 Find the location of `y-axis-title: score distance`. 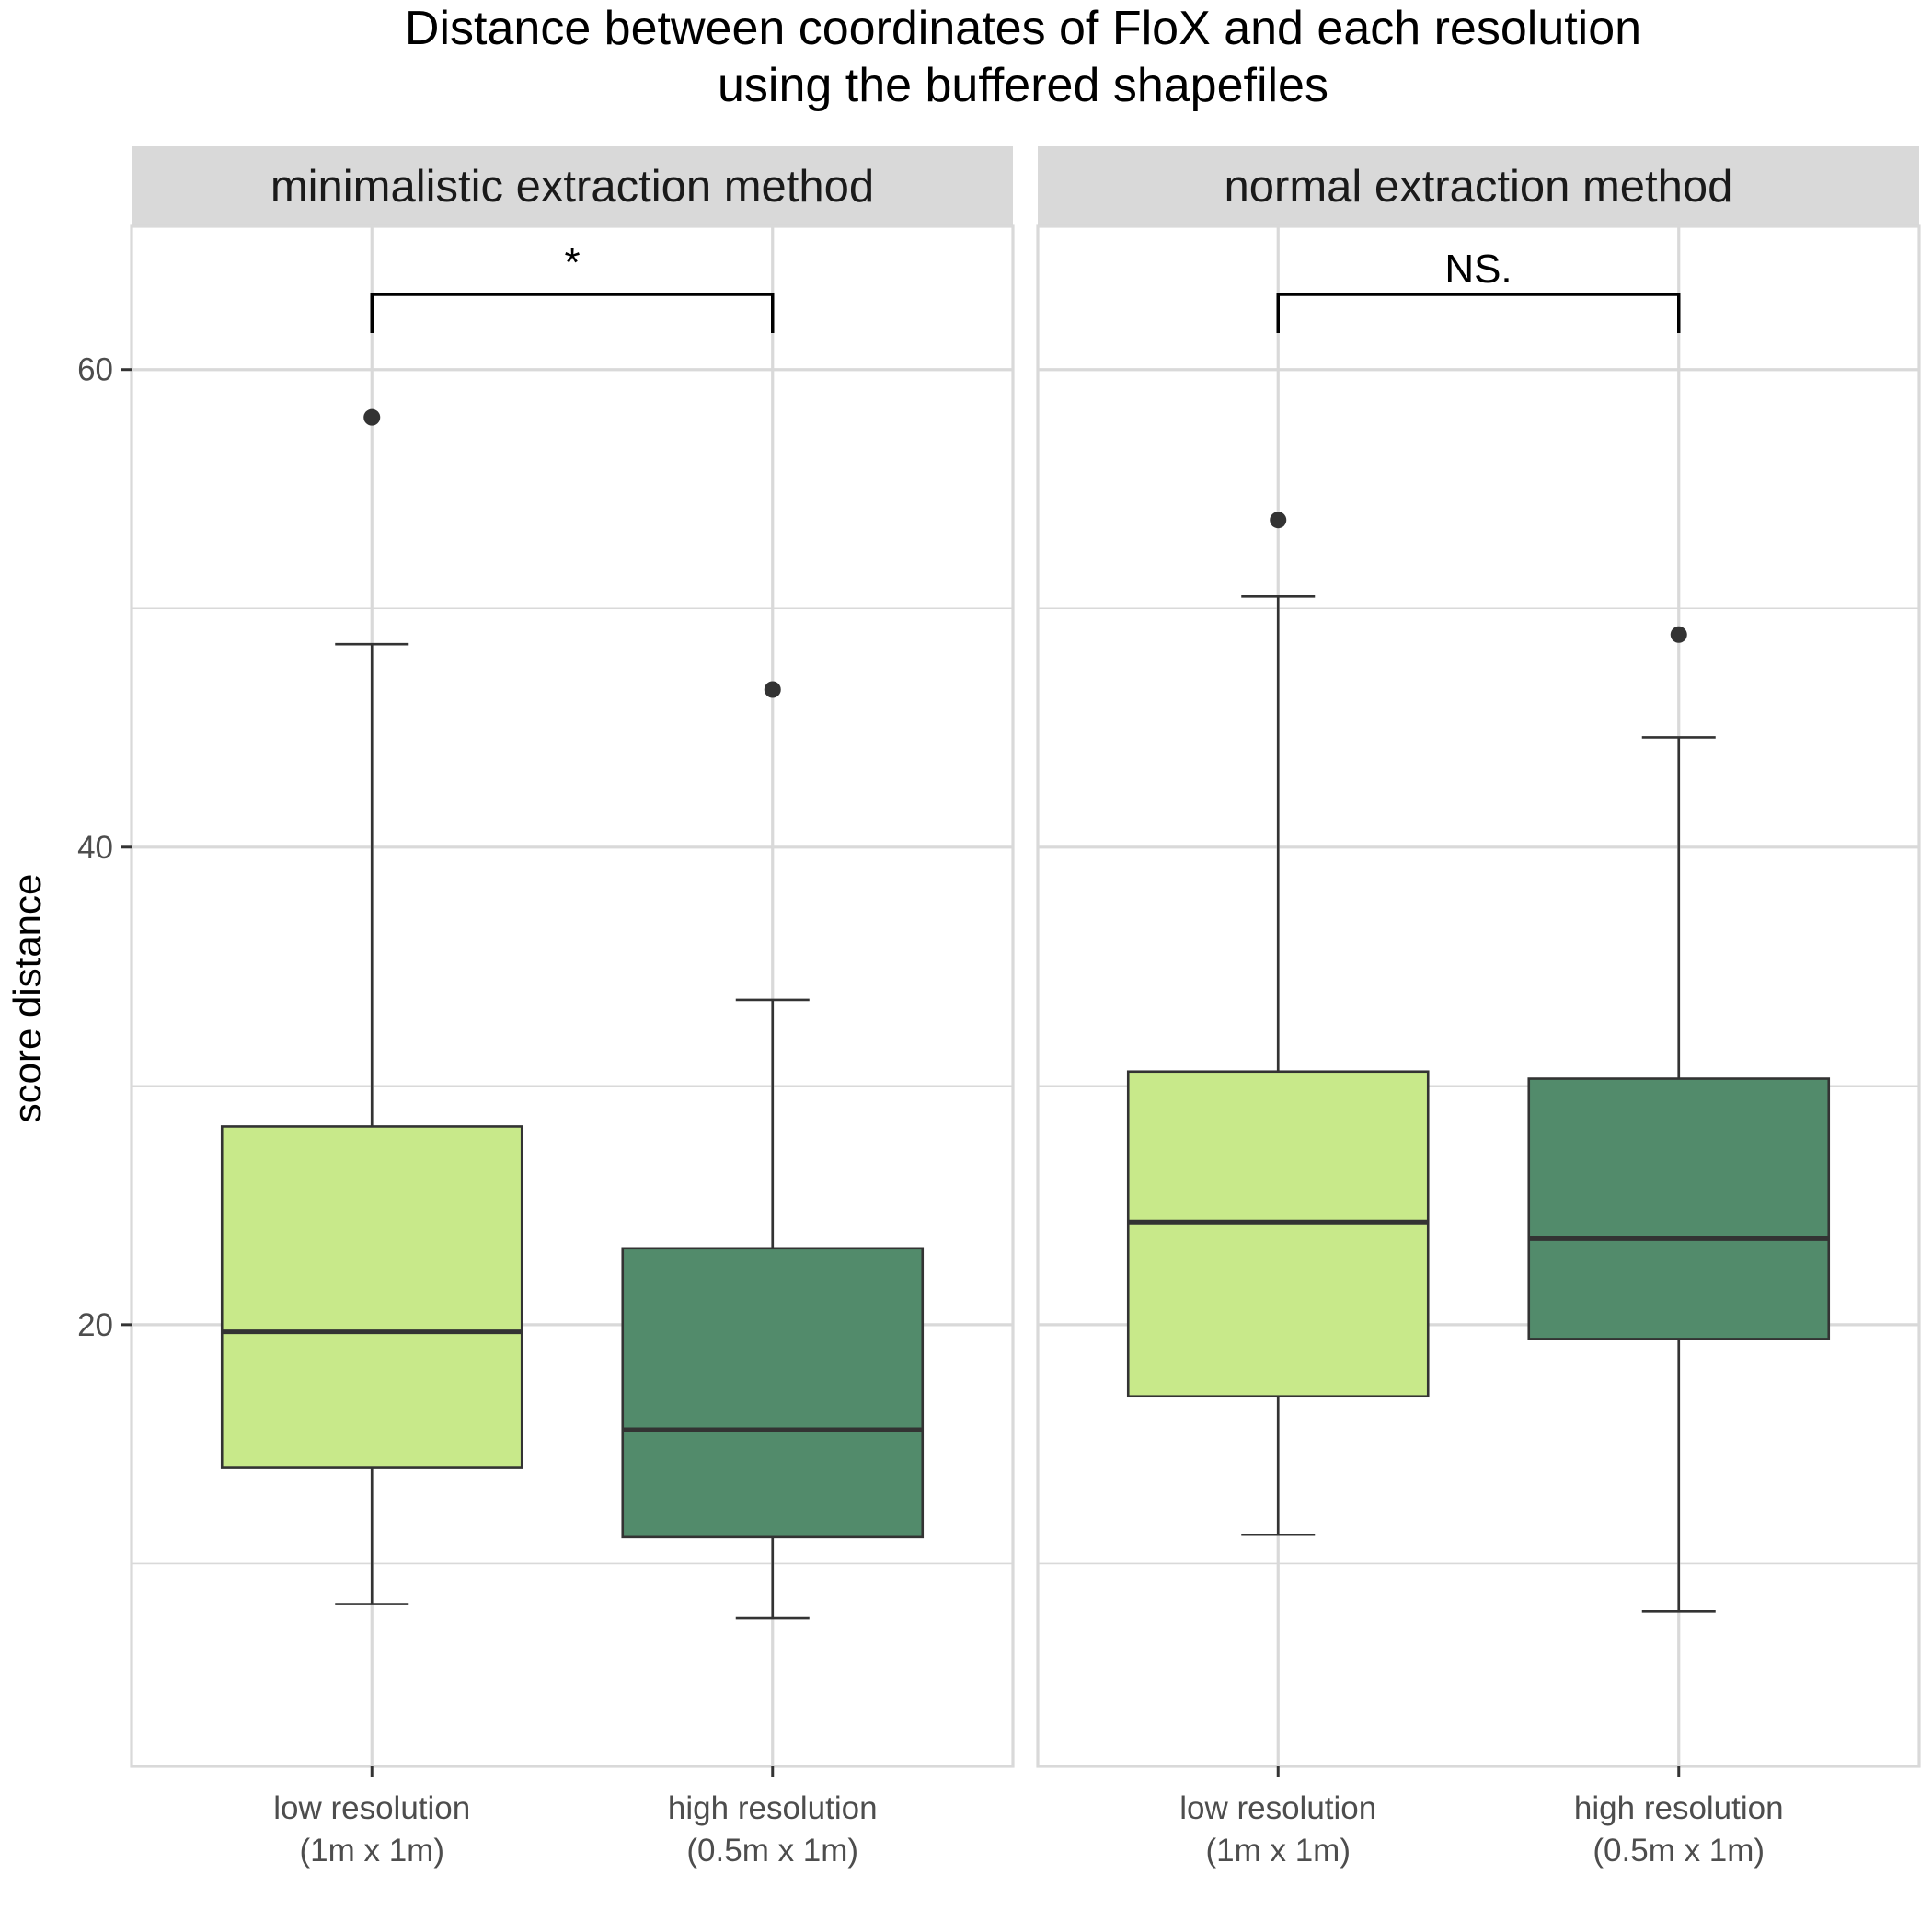

y-axis-title: score distance is located at coordinates (27, 998).